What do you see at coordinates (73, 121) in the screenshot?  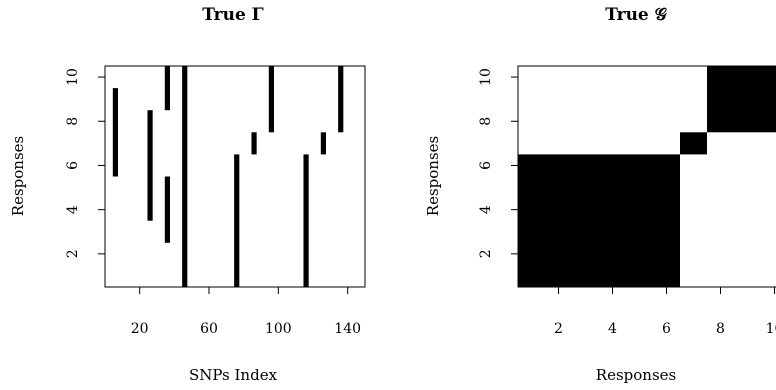 I see `gamma-y-tick-label: 8` at bounding box center [73, 121].